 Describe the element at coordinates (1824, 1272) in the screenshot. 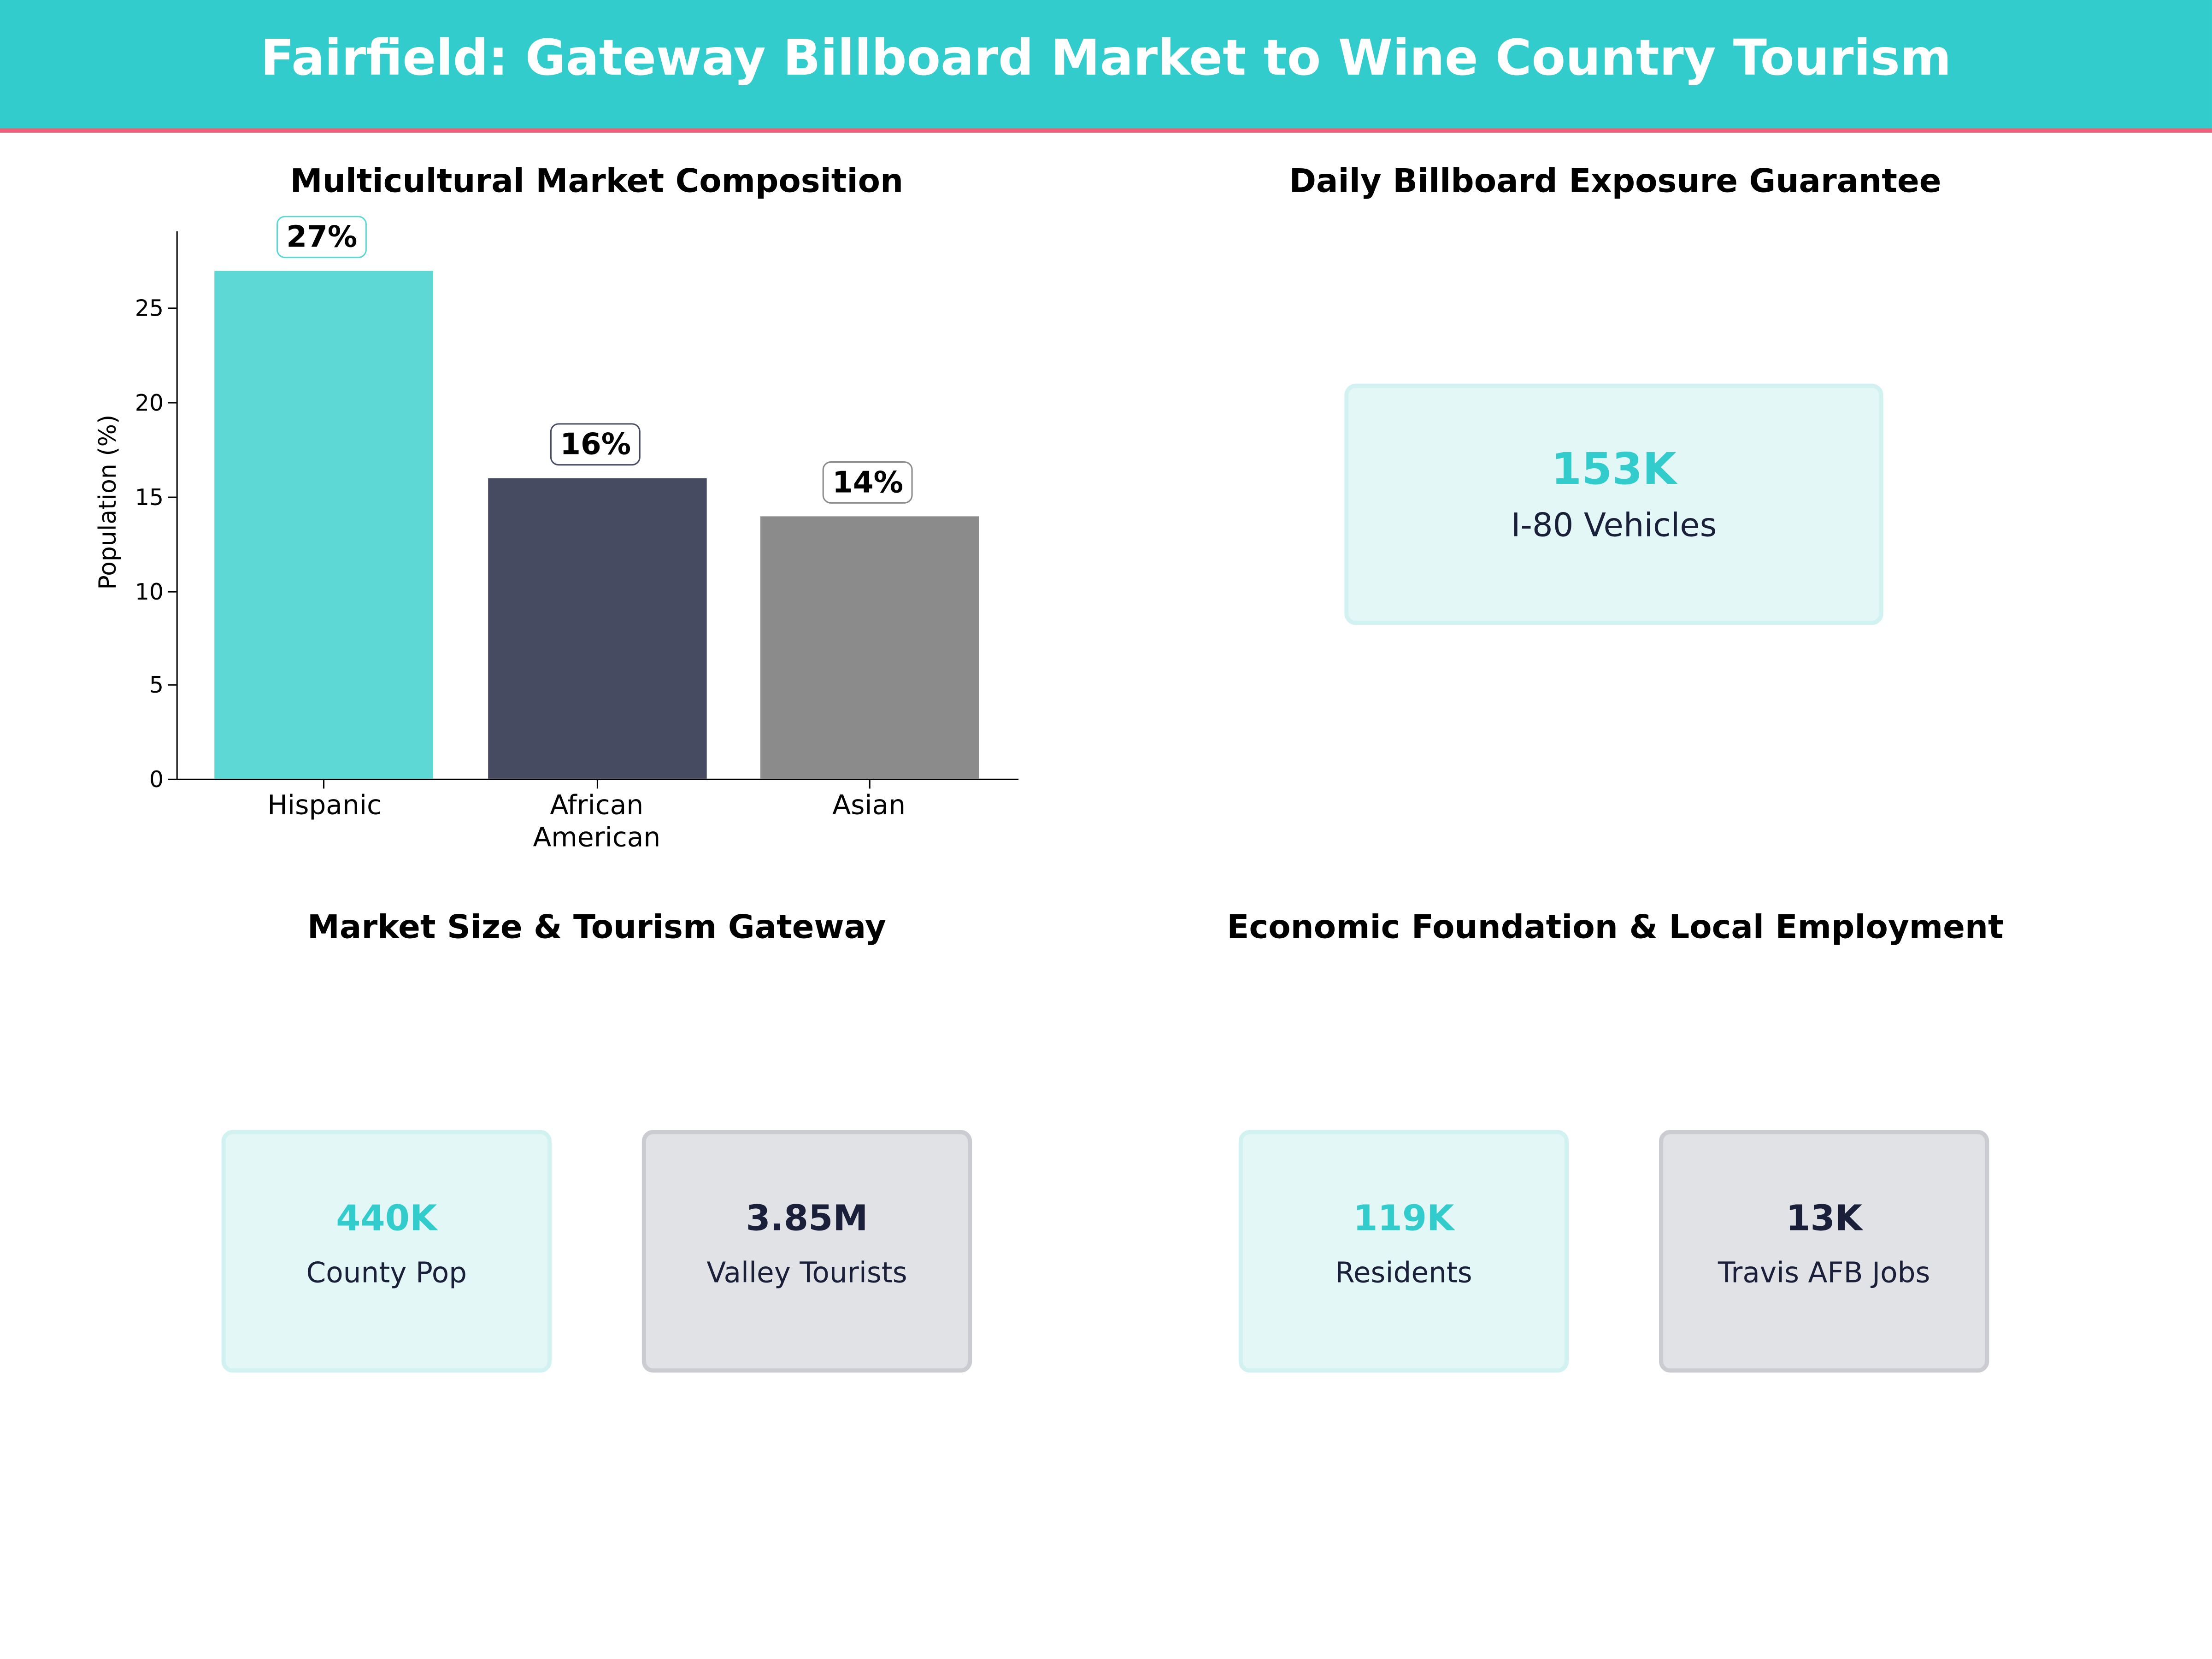

I see `card-label: Travis AFB Jobs` at that location.